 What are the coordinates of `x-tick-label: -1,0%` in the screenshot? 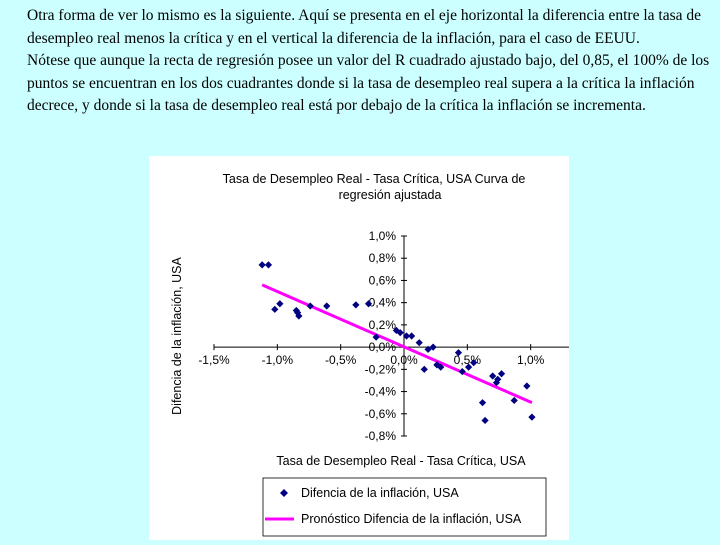 It's located at (278, 360).